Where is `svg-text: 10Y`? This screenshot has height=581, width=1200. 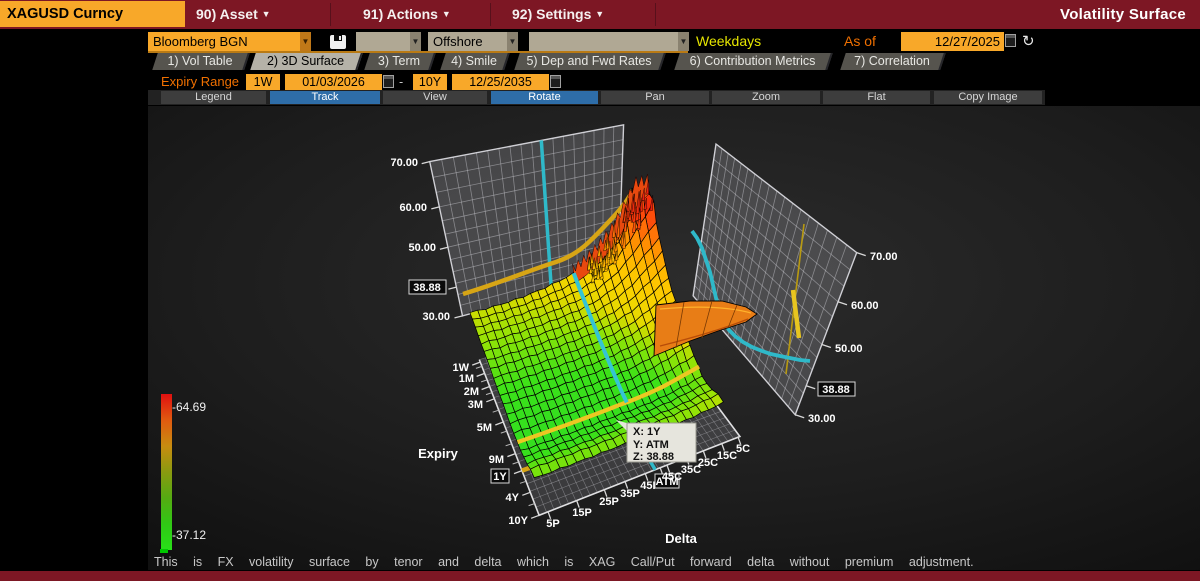 svg-text: 10Y is located at coordinates (518, 521).